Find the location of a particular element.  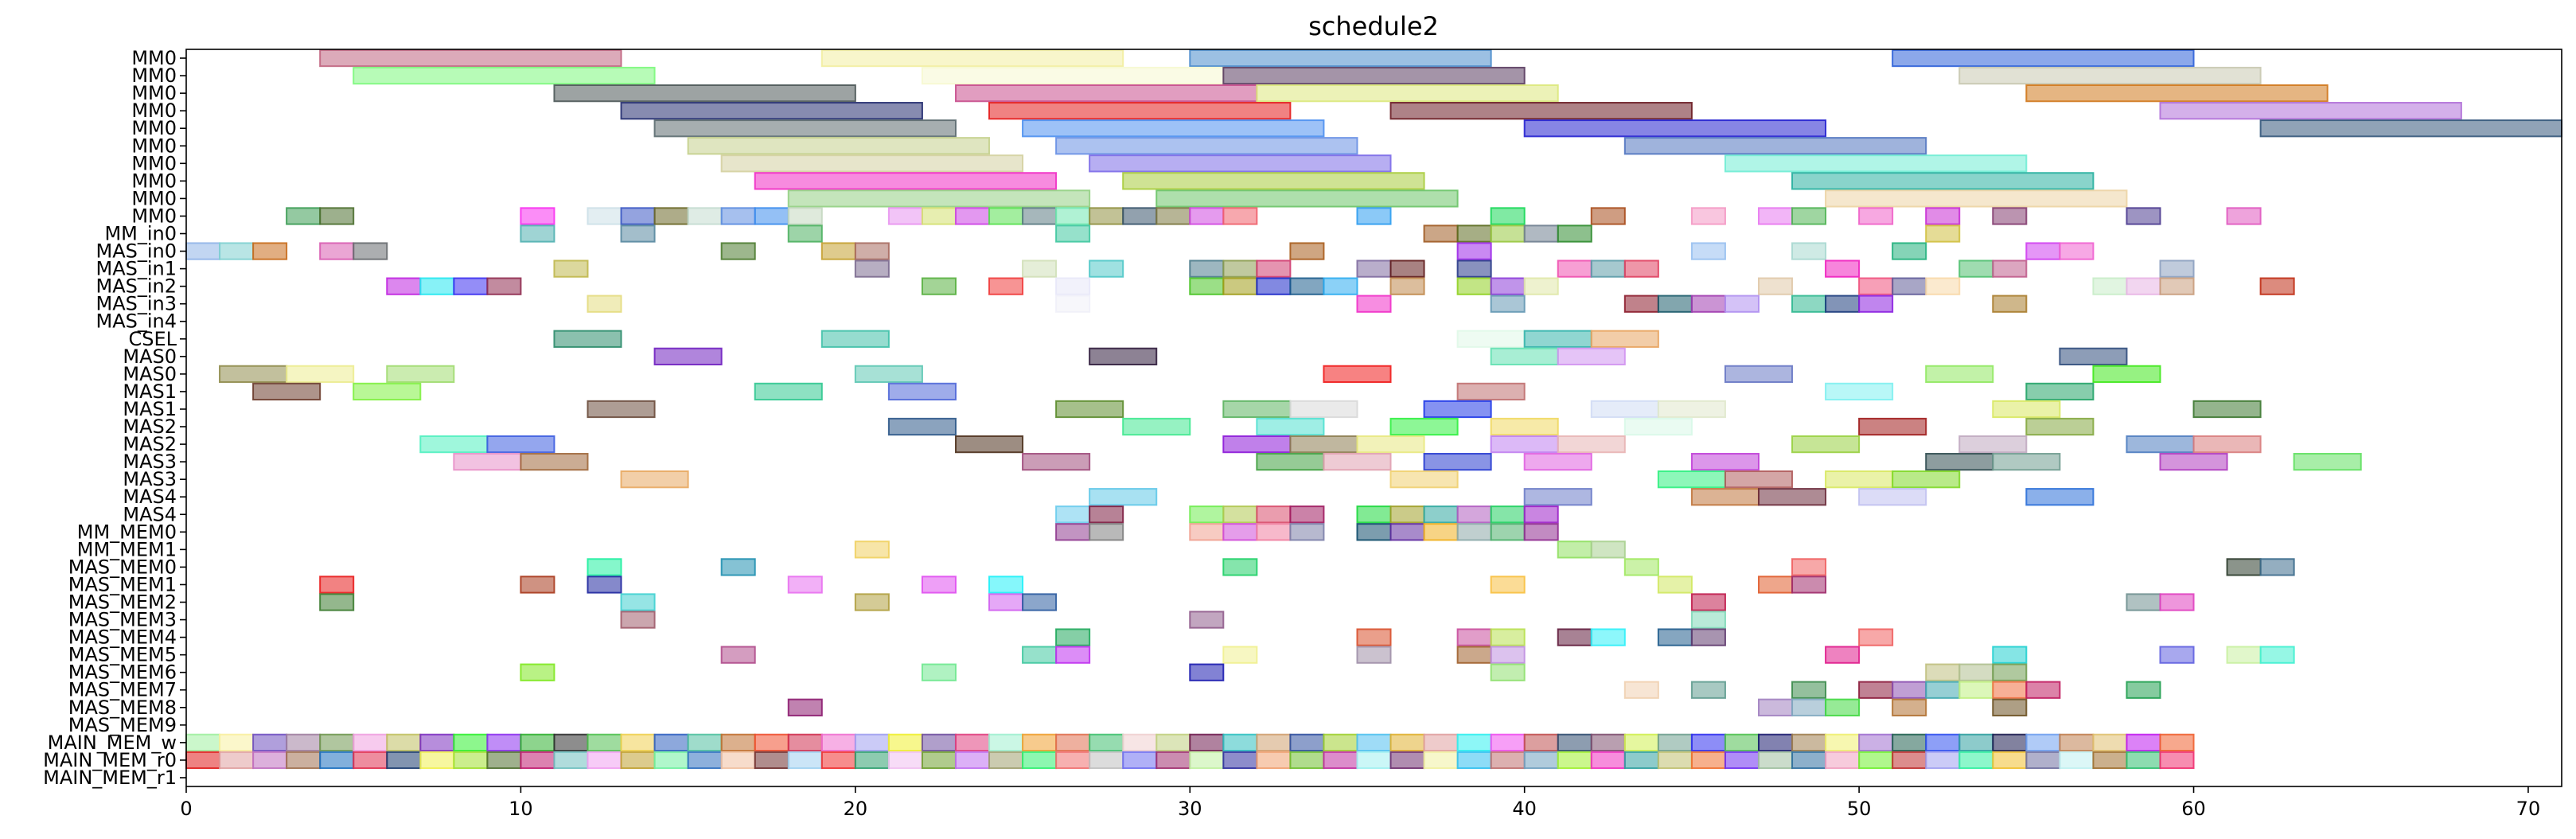

y-tick-label: MAS3 is located at coordinates (150, 479).